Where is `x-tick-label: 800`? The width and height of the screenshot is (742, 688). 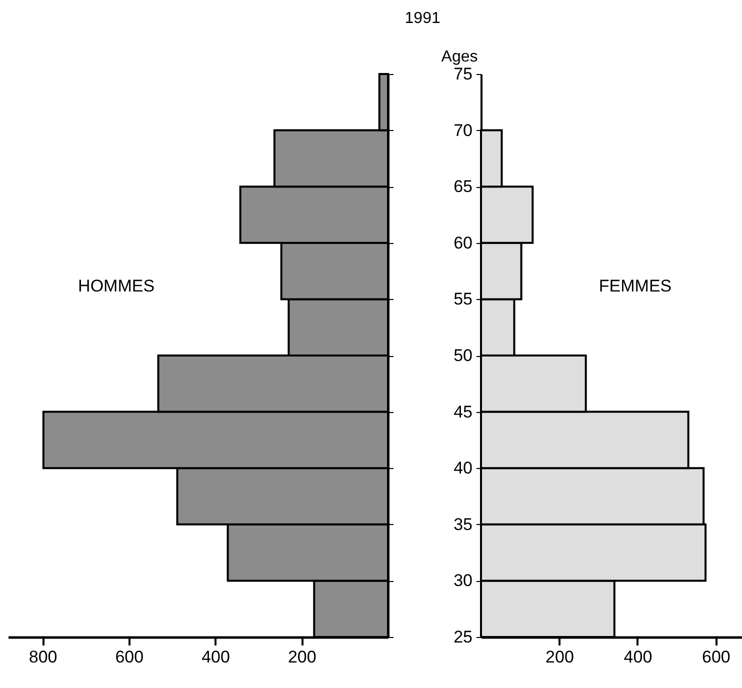
x-tick-label: 800 is located at coordinates (43, 657).